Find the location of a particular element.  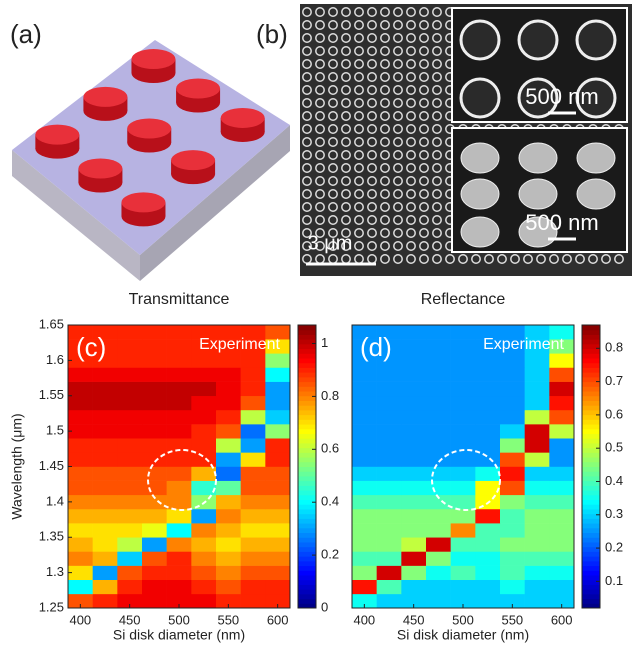

y-tick-label: 1.3 is located at coordinates (55, 571).